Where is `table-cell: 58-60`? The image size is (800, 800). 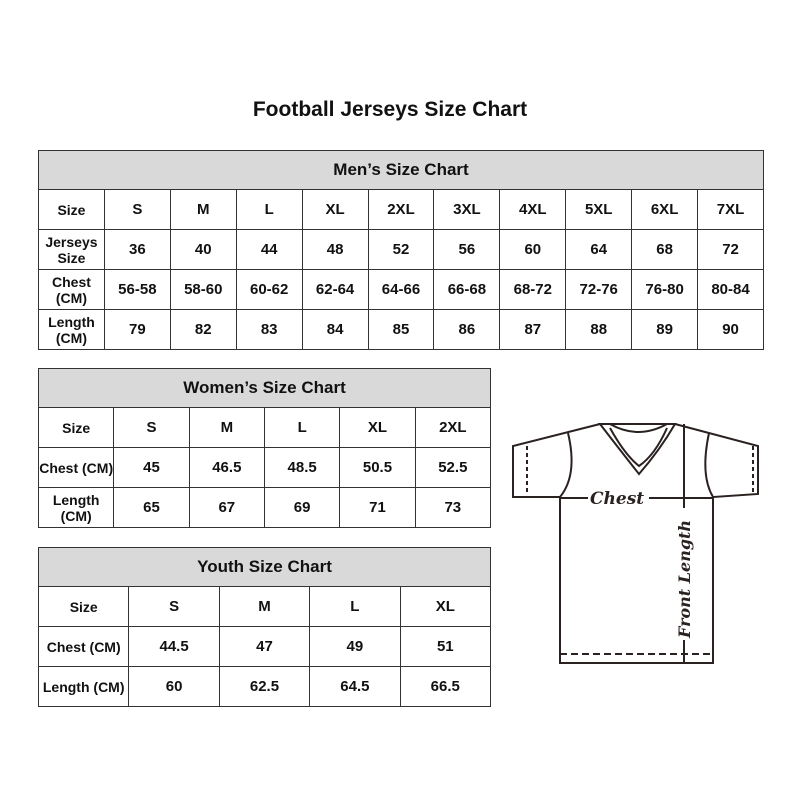
table-cell: 58-60 is located at coordinates (203, 289).